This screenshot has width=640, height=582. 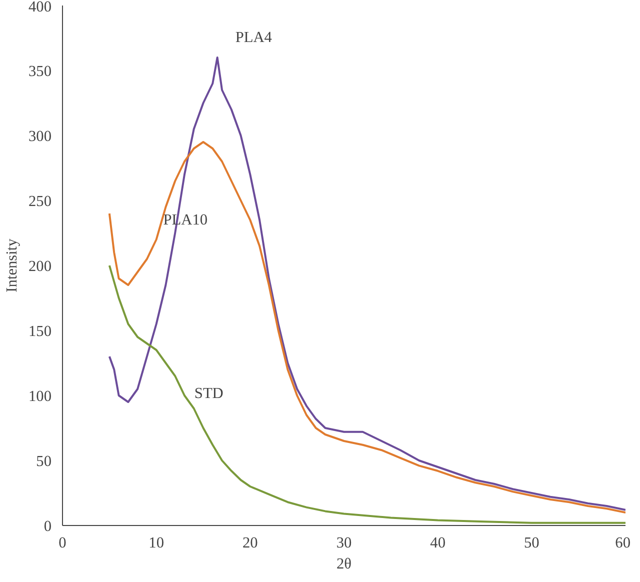 What do you see at coordinates (209, 393) in the screenshot?
I see `series-label: STD` at bounding box center [209, 393].